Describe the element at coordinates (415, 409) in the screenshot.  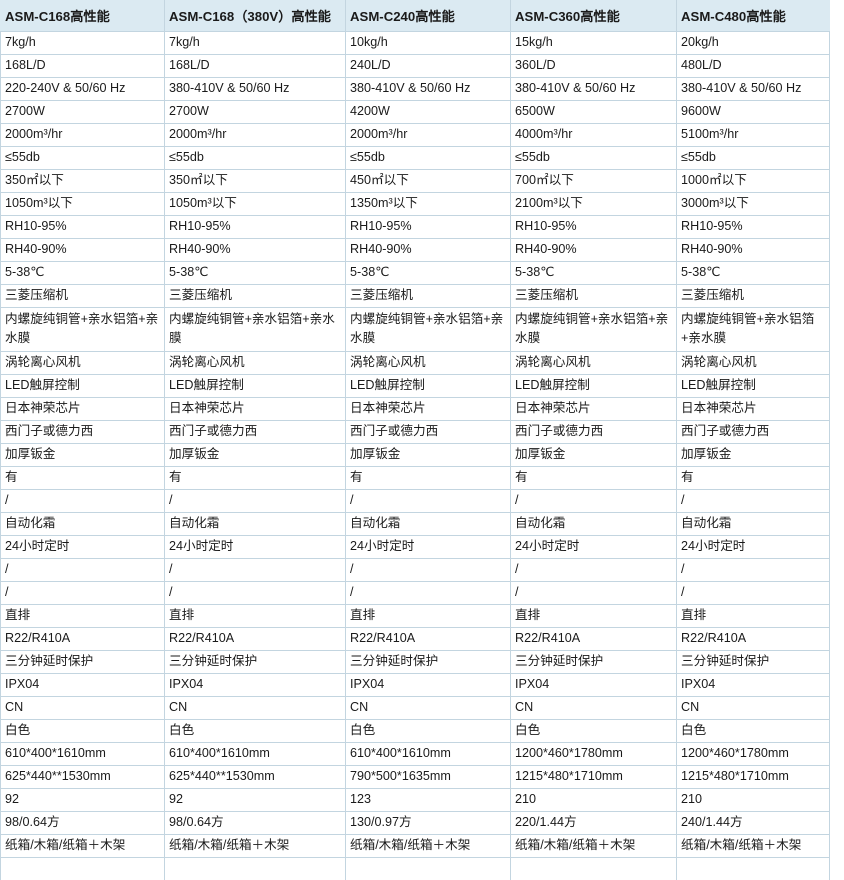
I see `table-row: 日本神荣芯片 日本神荣芯片 日本神荣芯片 日本神荣芯片 日本神荣芯片` at that location.